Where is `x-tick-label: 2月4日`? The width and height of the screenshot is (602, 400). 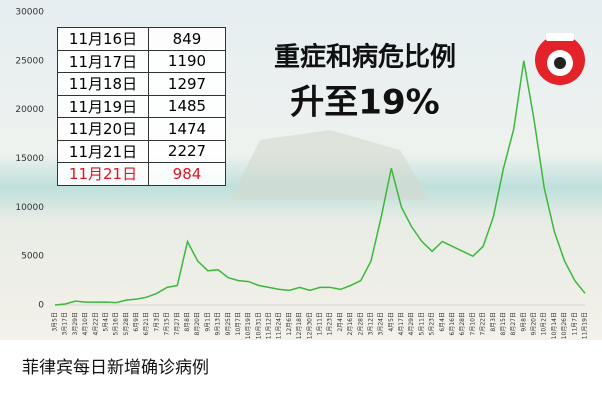
x-tick-label: 2月4日 is located at coordinates (340, 322).